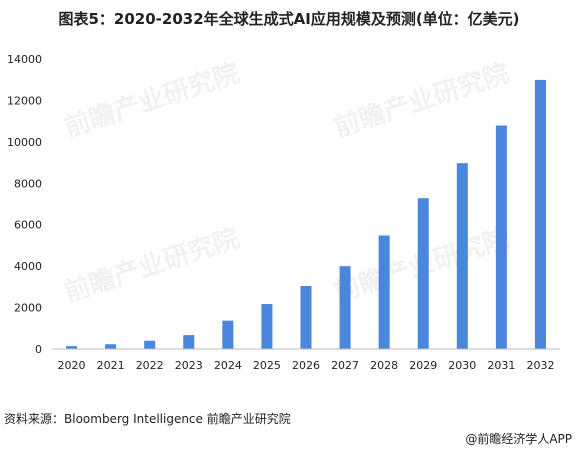 The height and width of the screenshot is (451, 578). What do you see at coordinates (501, 237) in the screenshot?
I see `bar-2031` at bounding box center [501, 237].